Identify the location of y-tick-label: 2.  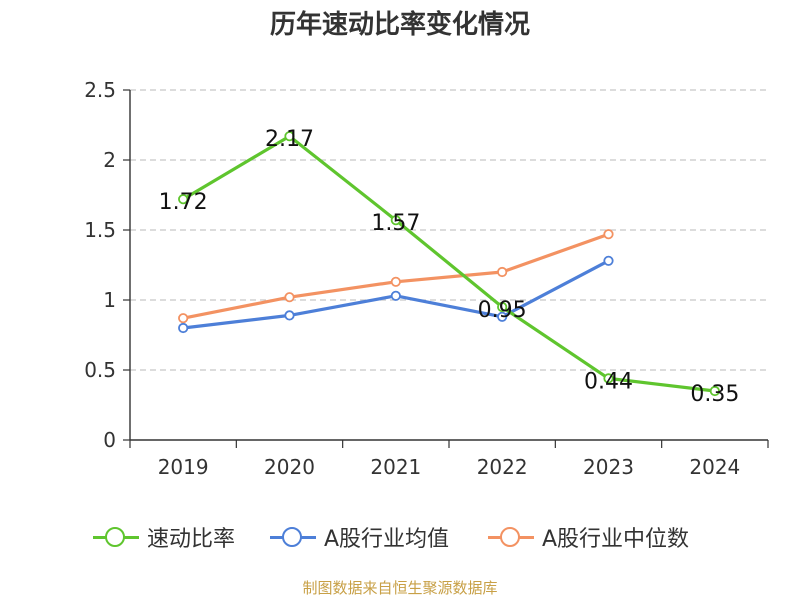
(109, 160).